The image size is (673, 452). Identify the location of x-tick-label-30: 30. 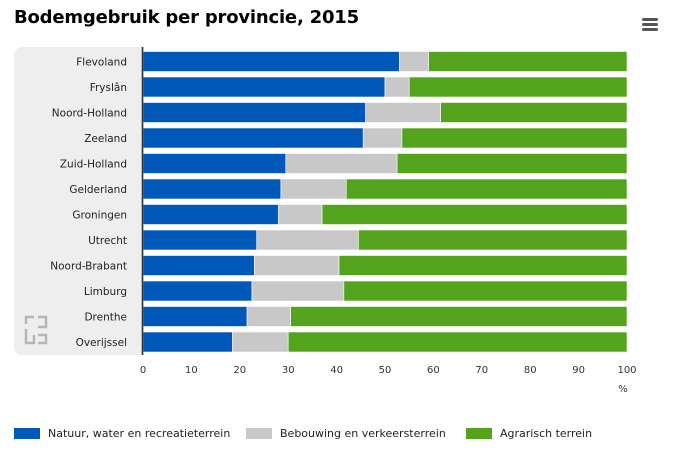
(288, 370).